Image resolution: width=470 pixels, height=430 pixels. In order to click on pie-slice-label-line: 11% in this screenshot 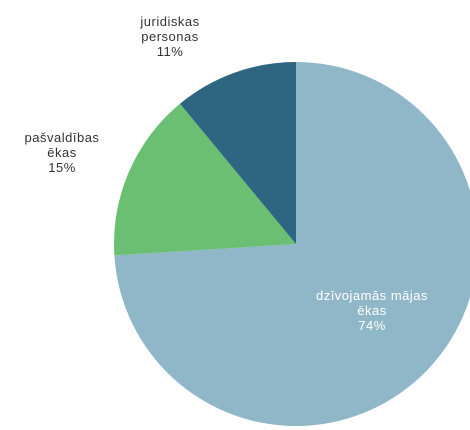, I will do `click(170, 51)`.